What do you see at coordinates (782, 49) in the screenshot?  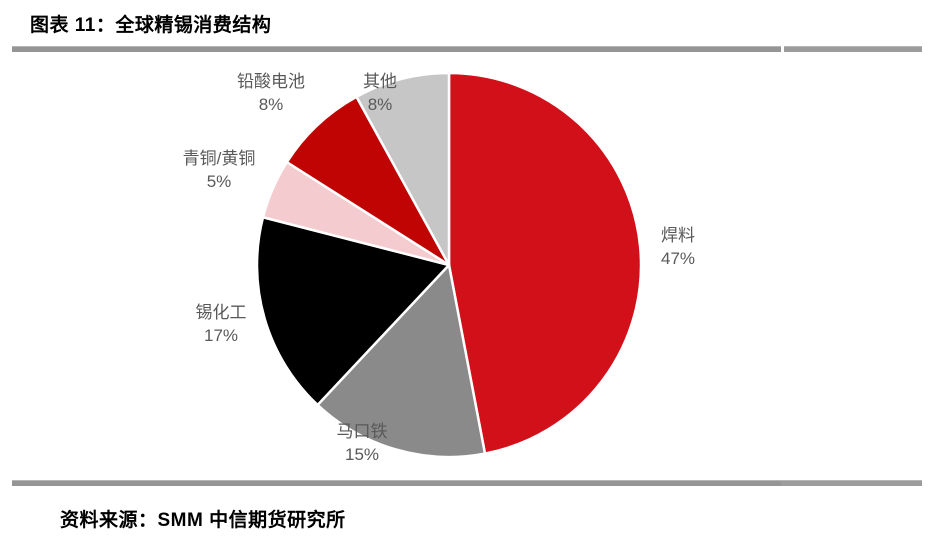 I see `top-divider-seam` at bounding box center [782, 49].